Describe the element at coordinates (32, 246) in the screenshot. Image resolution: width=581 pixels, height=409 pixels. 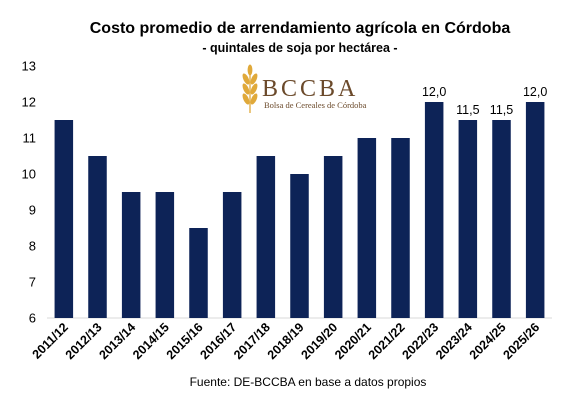
I see `y-tick-label: 8` at that location.